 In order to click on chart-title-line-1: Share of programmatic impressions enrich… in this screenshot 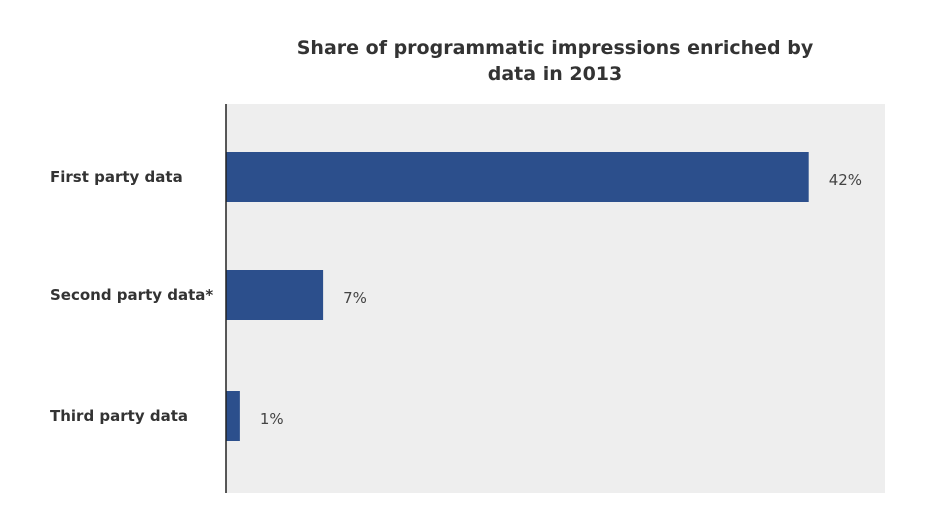, I will do `click(555, 48)`.